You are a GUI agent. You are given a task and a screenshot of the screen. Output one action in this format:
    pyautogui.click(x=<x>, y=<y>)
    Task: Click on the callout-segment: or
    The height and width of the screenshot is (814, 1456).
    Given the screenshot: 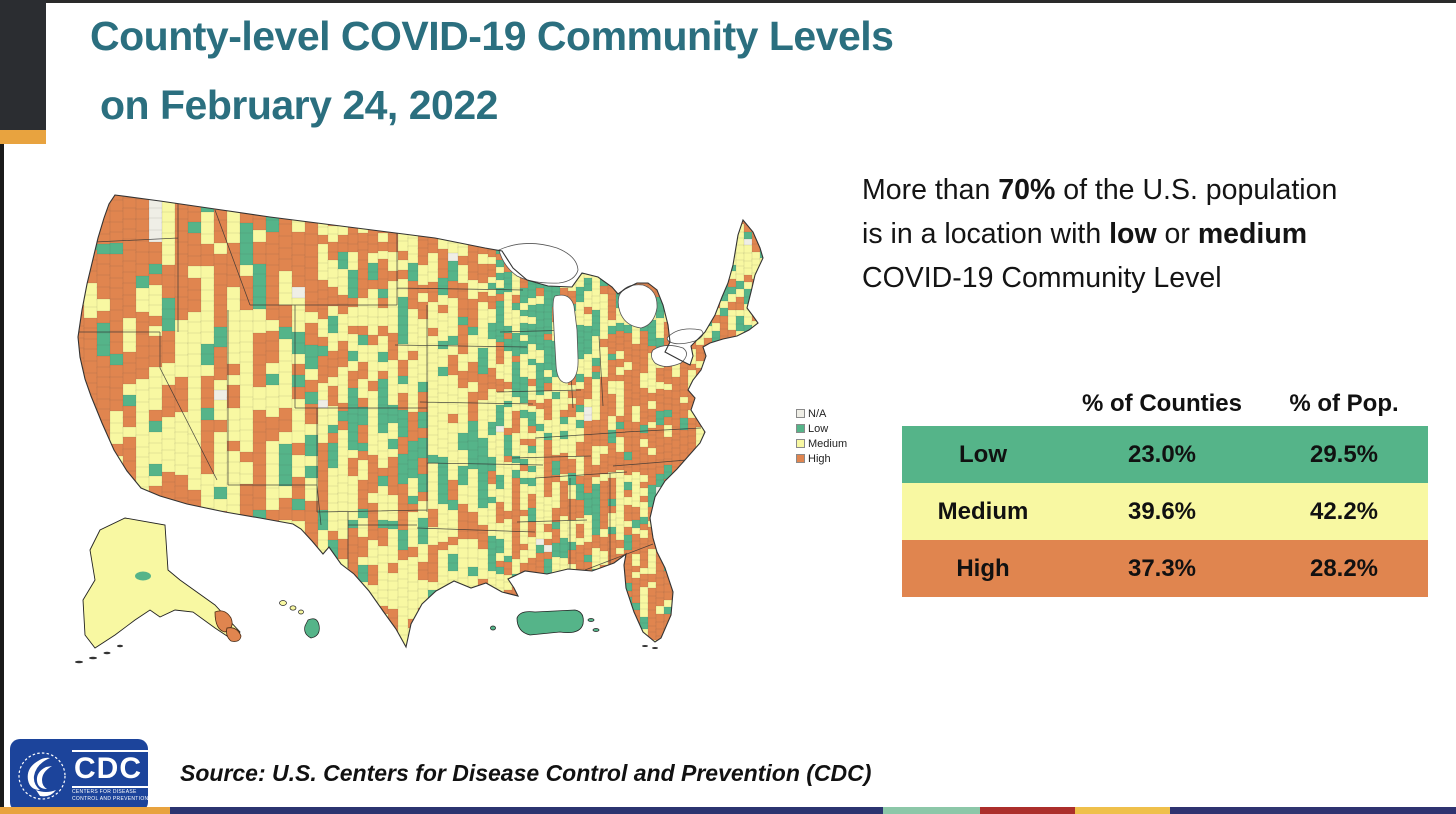 What is the action you would take?
    pyautogui.click(x=1177, y=234)
    